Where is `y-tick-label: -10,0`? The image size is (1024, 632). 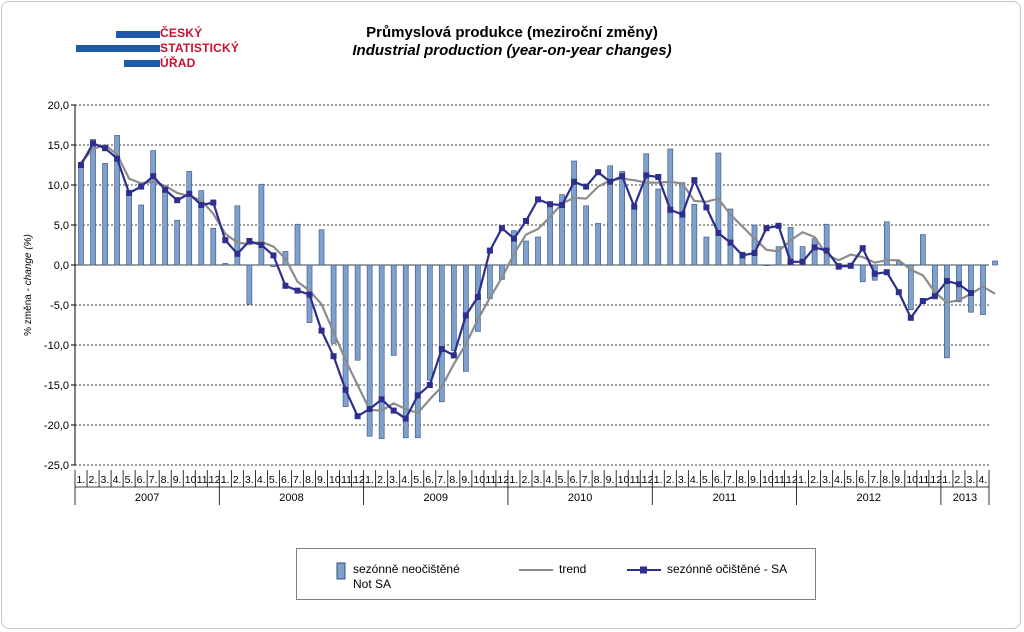
y-tick-label: -10,0 is located at coordinates (56, 346).